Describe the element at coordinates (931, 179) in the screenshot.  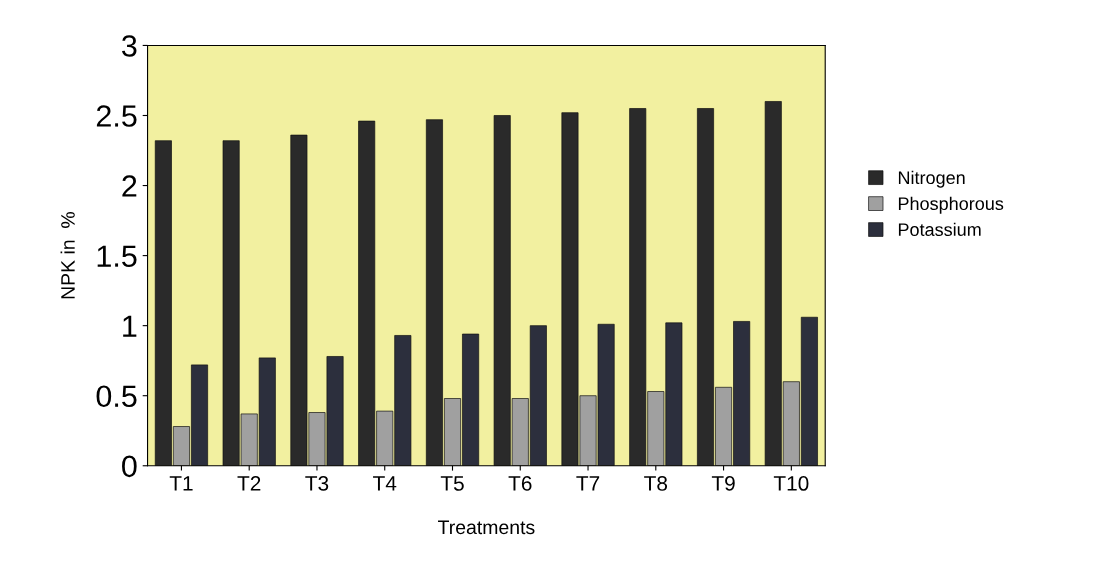
I see `legend-label: Nitrogen` at that location.